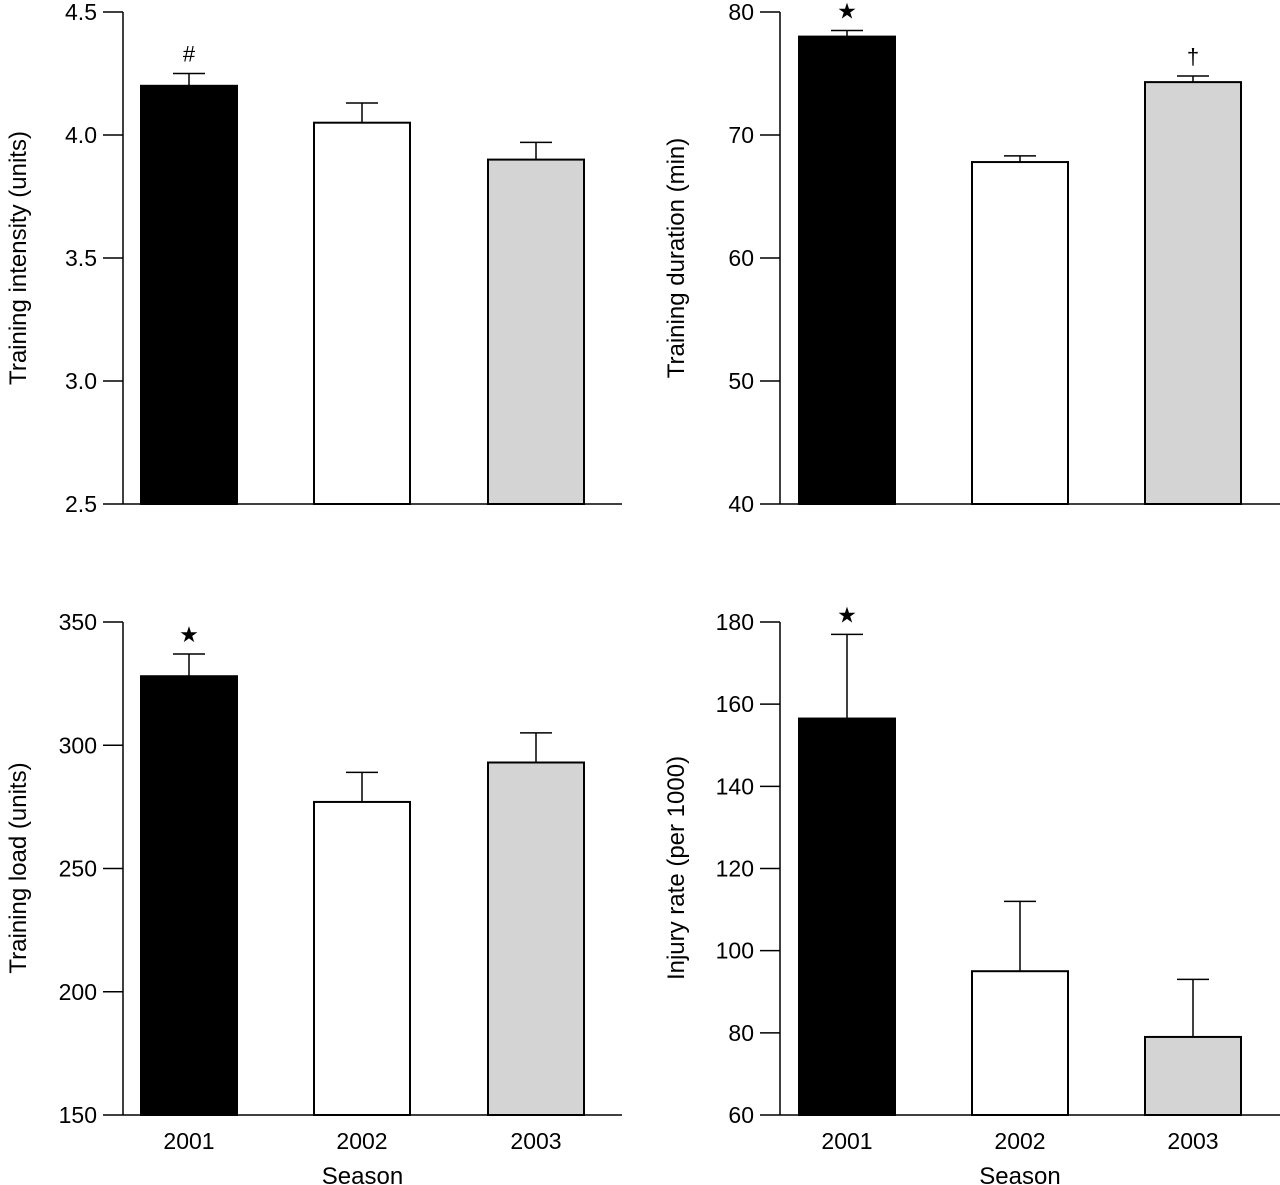 Image resolution: width=1280 pixels, height=1185 pixels. I want to click on significance-mark: †, so click(1193, 56).